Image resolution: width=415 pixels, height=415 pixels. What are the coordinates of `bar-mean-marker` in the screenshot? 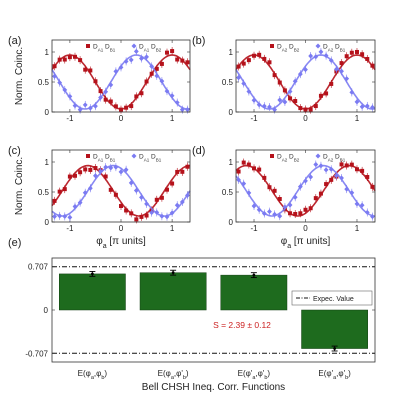 It's located at (254, 275).